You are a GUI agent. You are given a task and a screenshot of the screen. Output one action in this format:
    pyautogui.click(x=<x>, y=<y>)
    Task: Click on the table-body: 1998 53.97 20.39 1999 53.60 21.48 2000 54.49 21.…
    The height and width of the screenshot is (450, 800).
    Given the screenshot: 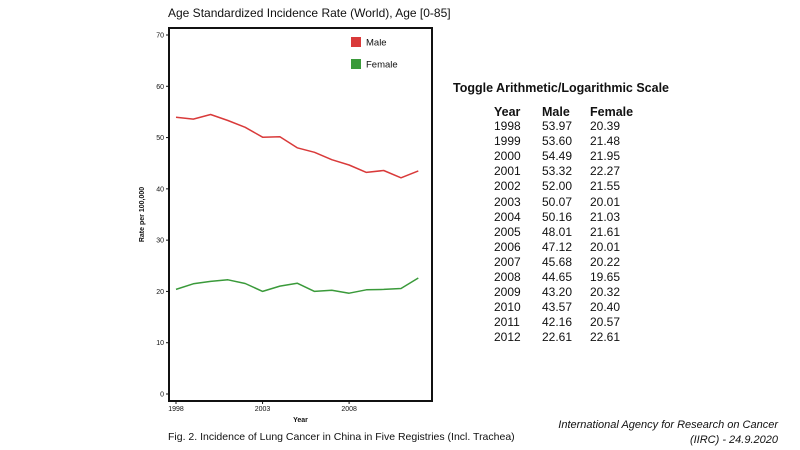 What is the action you would take?
    pyautogui.click(x=567, y=232)
    